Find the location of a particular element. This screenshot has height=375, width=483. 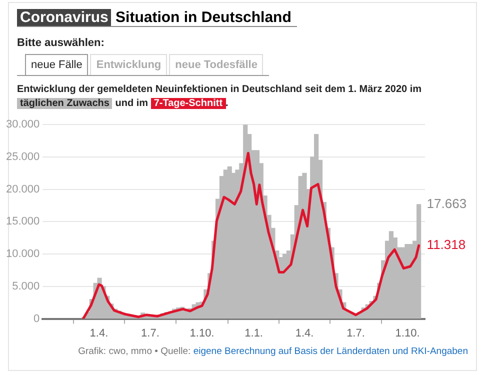

text: täglichen Zuwachs is located at coordinates (64, 103).